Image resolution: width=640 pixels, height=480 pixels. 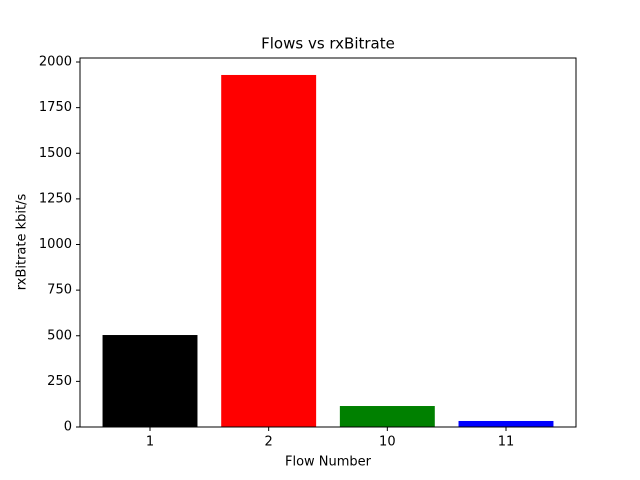 I want to click on chart-title: Flows vs rxBitrate, so click(x=328, y=44).